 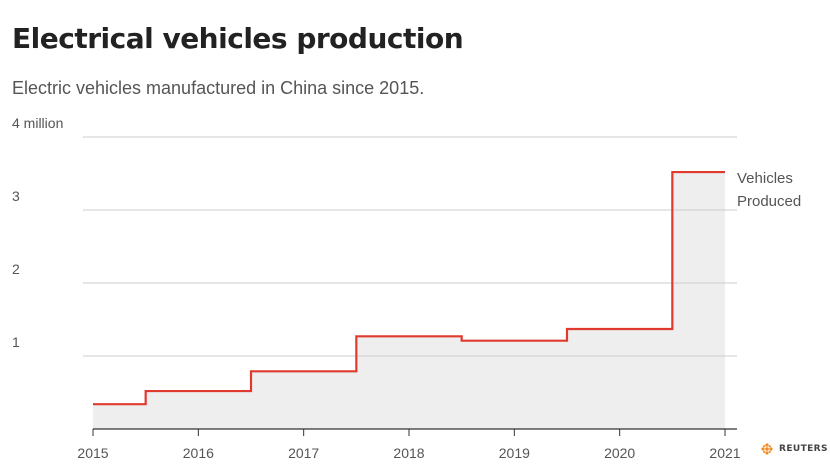 I want to click on reuters-logo-text: REUTERS, so click(x=803, y=449).